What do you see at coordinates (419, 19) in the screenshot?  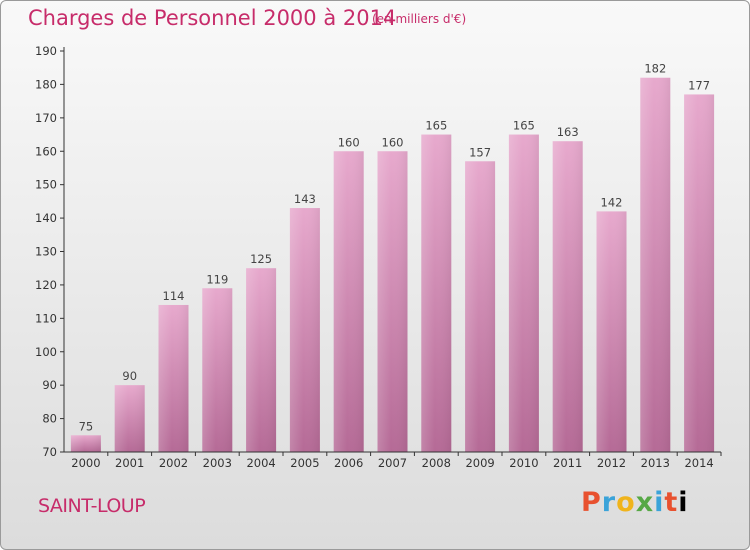 I see `chart-subtitle: (en milliers d'€)` at bounding box center [419, 19].